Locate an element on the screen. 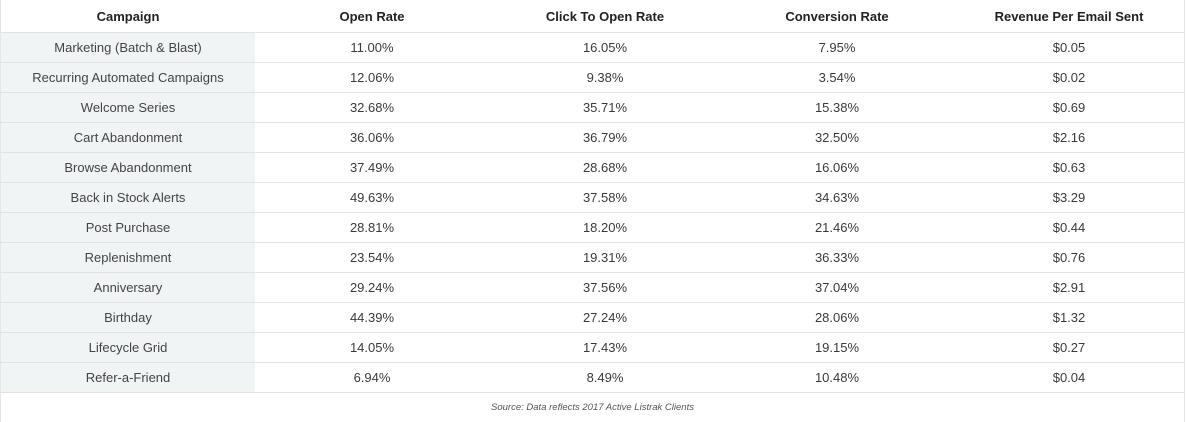  conversion-rate-cell: 21.46% is located at coordinates (837, 227).